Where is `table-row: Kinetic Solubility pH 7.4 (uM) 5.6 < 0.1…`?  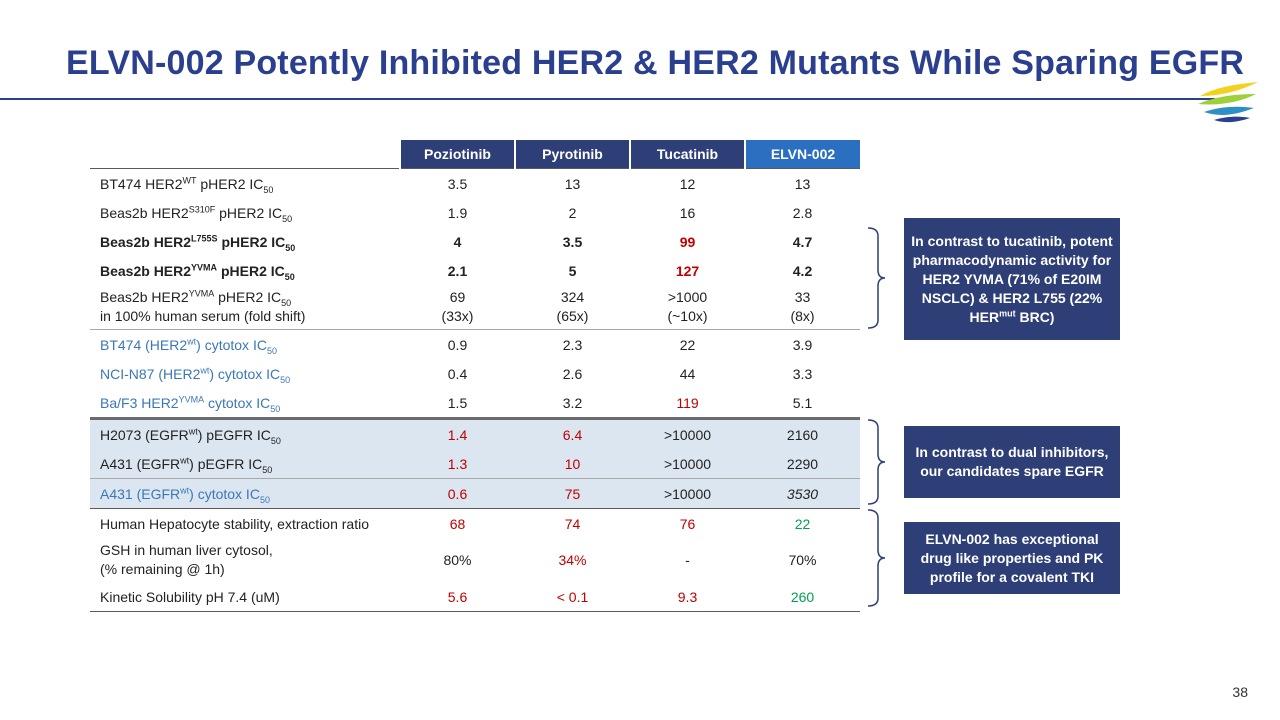 table-row: Kinetic Solubility pH 7.4 (uM) 5.6 < 0.1… is located at coordinates (475, 597).